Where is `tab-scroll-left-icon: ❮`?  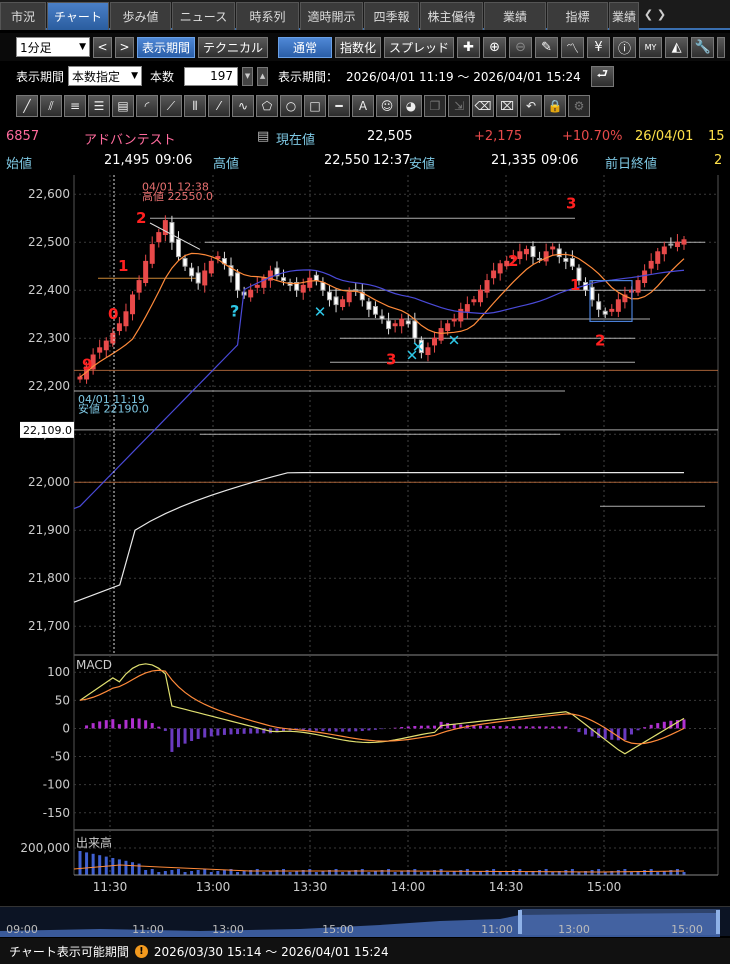
tab-scroll-left-icon: ❮ is located at coordinates (648, 14).